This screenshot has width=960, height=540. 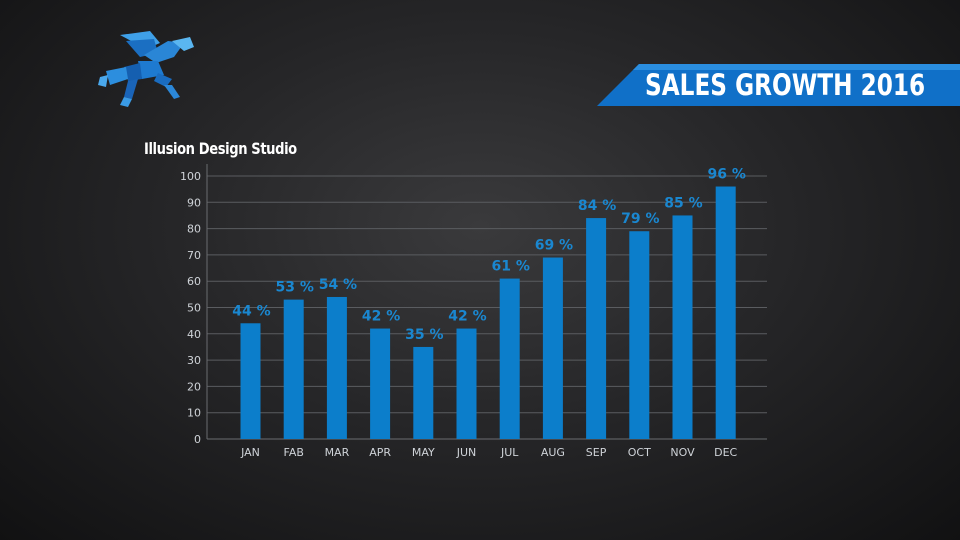 I want to click on bar-oct, so click(x=639, y=335).